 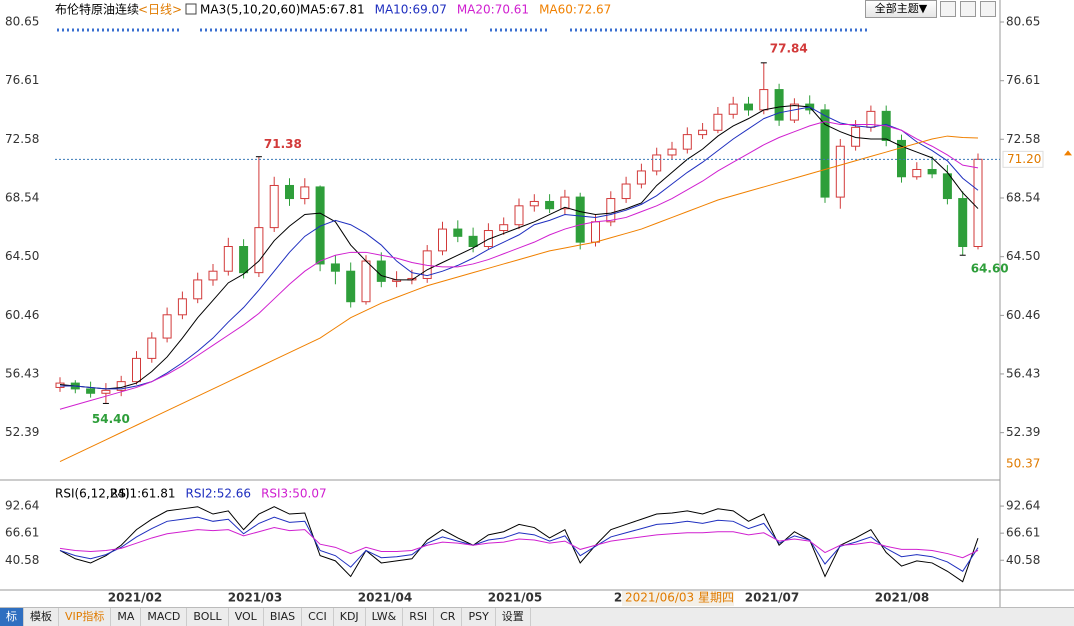 What do you see at coordinates (411, 10) in the screenshot?
I see `legend-entry: MA10:69.07` at bounding box center [411, 10].